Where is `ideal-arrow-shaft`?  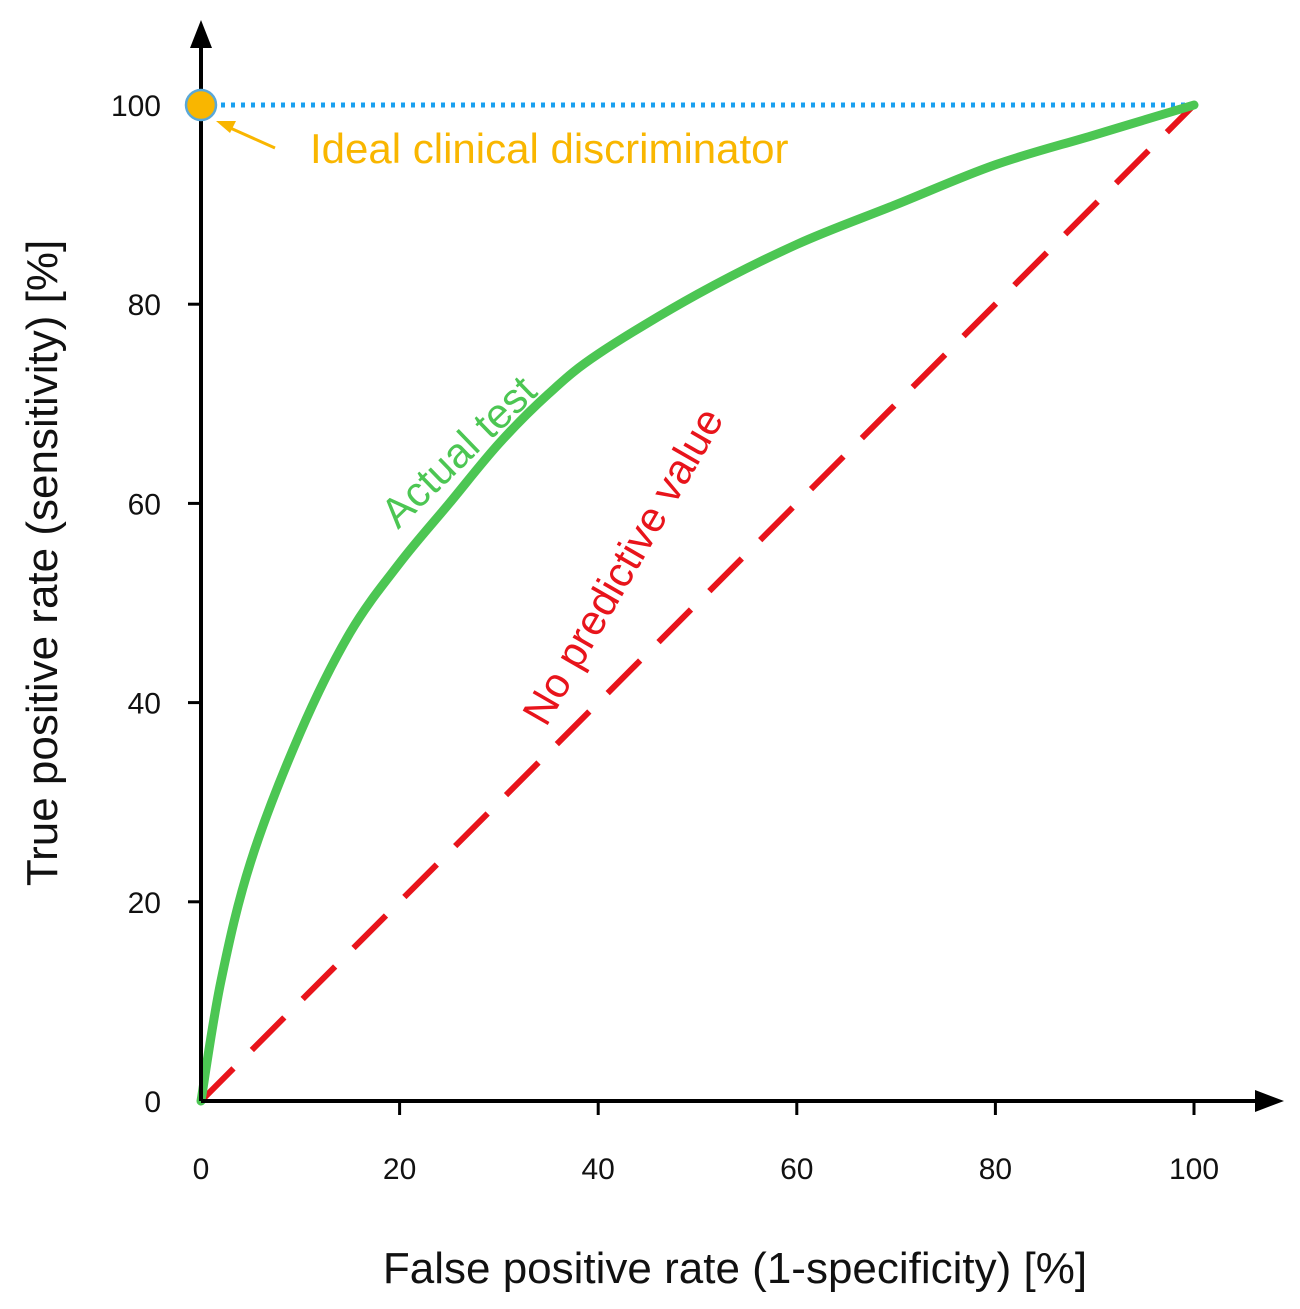 ideal-arrow-shaft is located at coordinates (251, 137).